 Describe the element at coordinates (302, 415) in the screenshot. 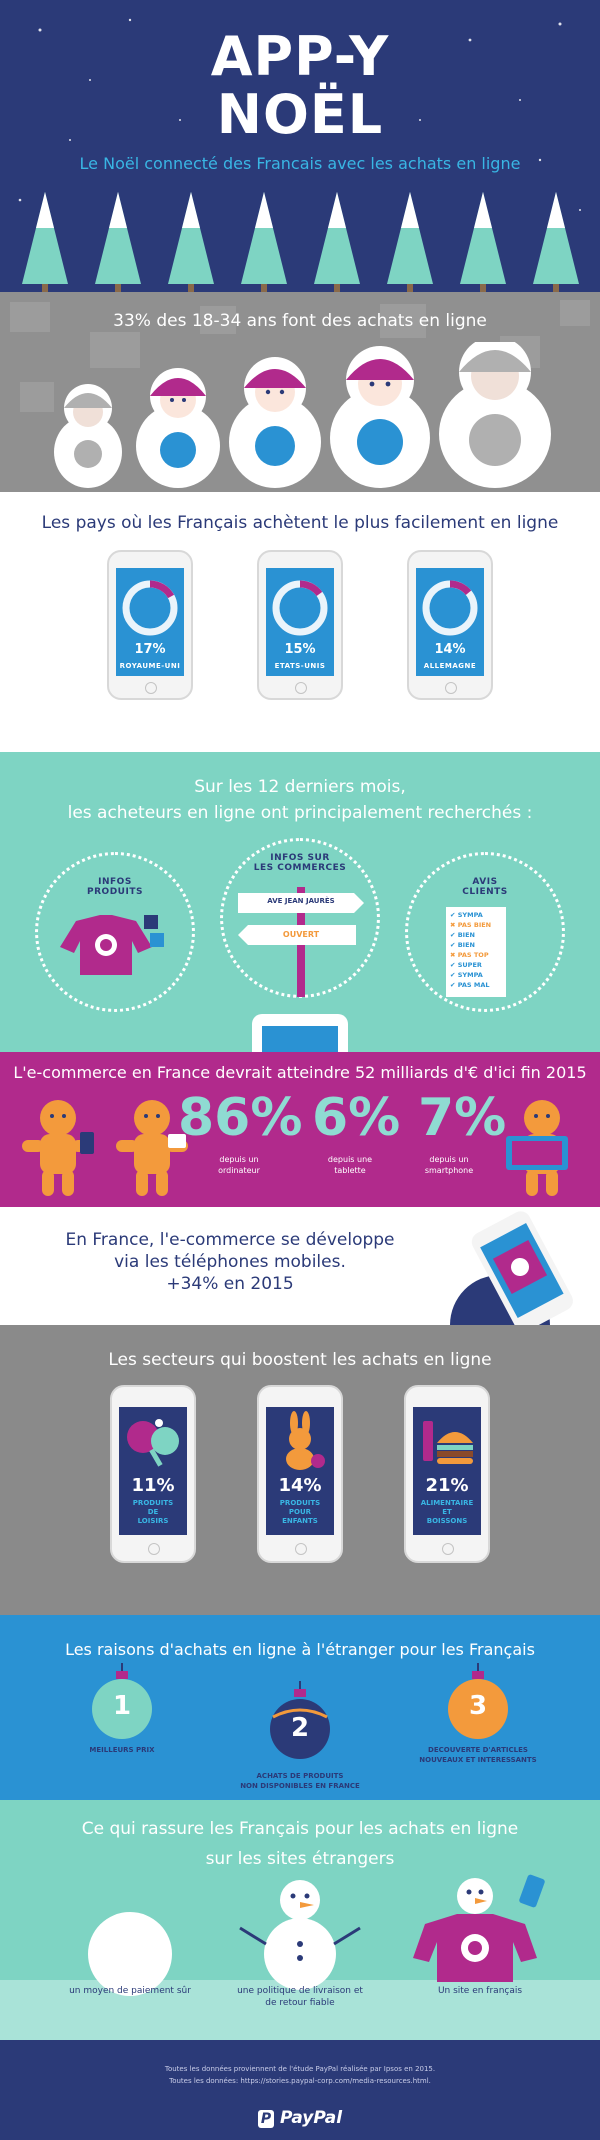

I see `dolls-row` at that location.